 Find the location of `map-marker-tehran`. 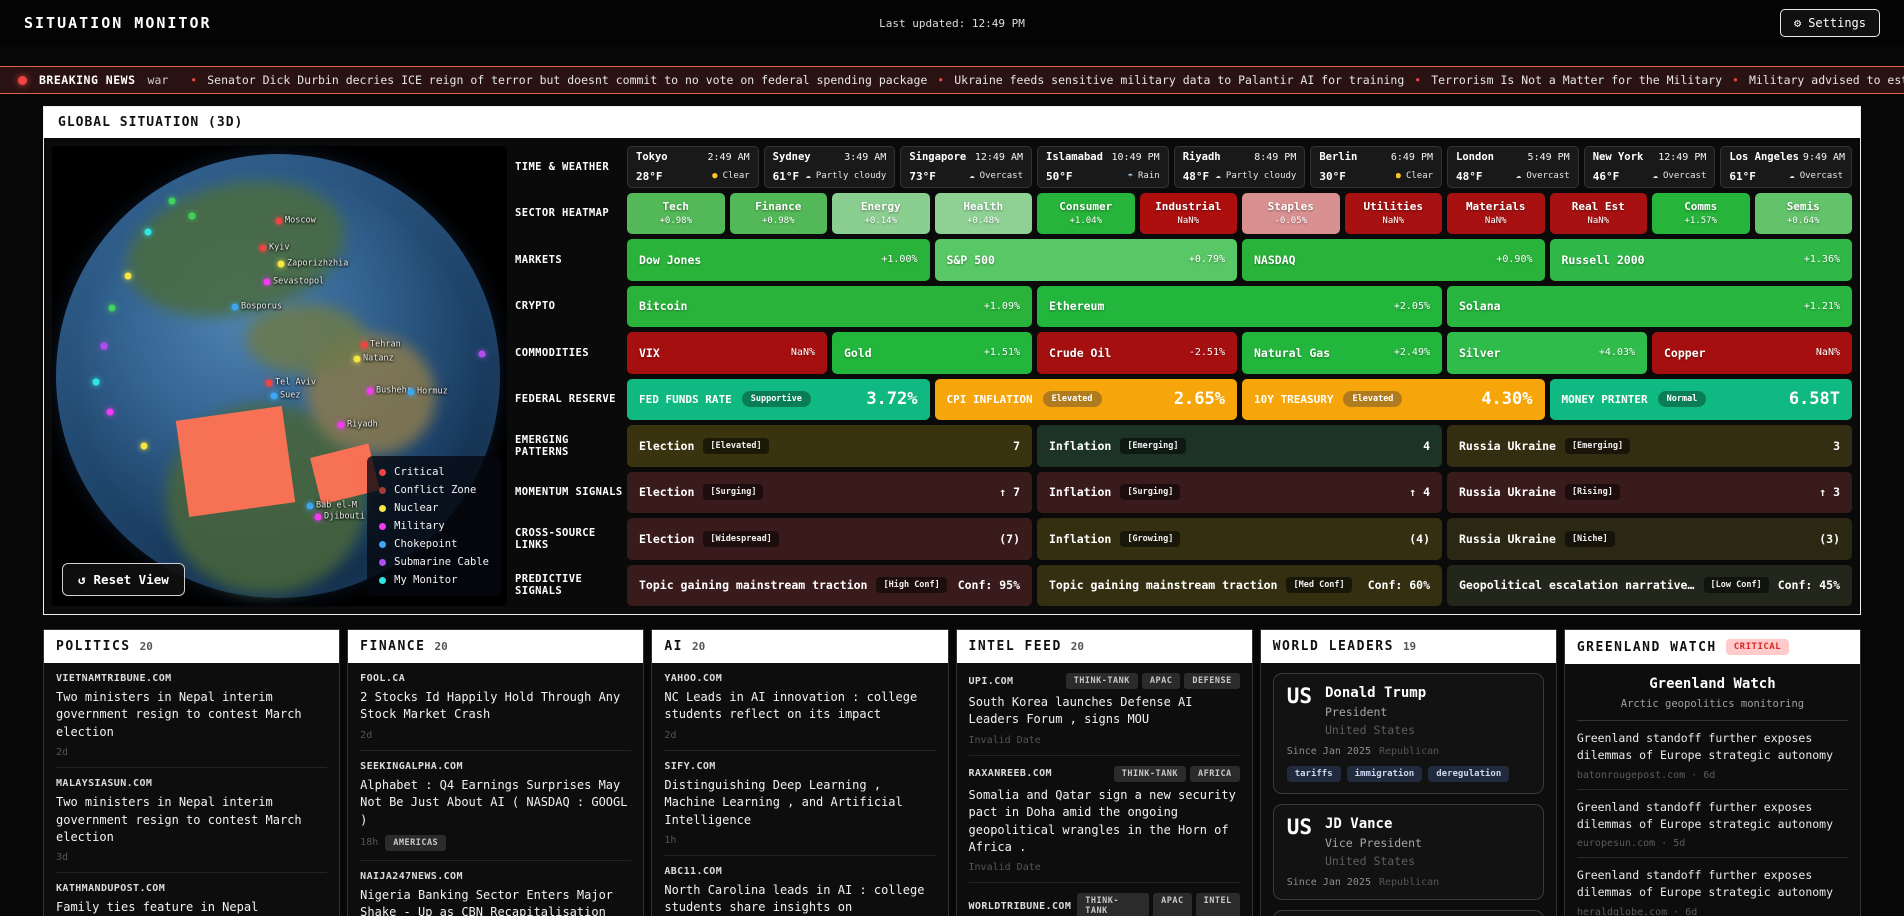

map-marker-tehran is located at coordinates (364, 345).